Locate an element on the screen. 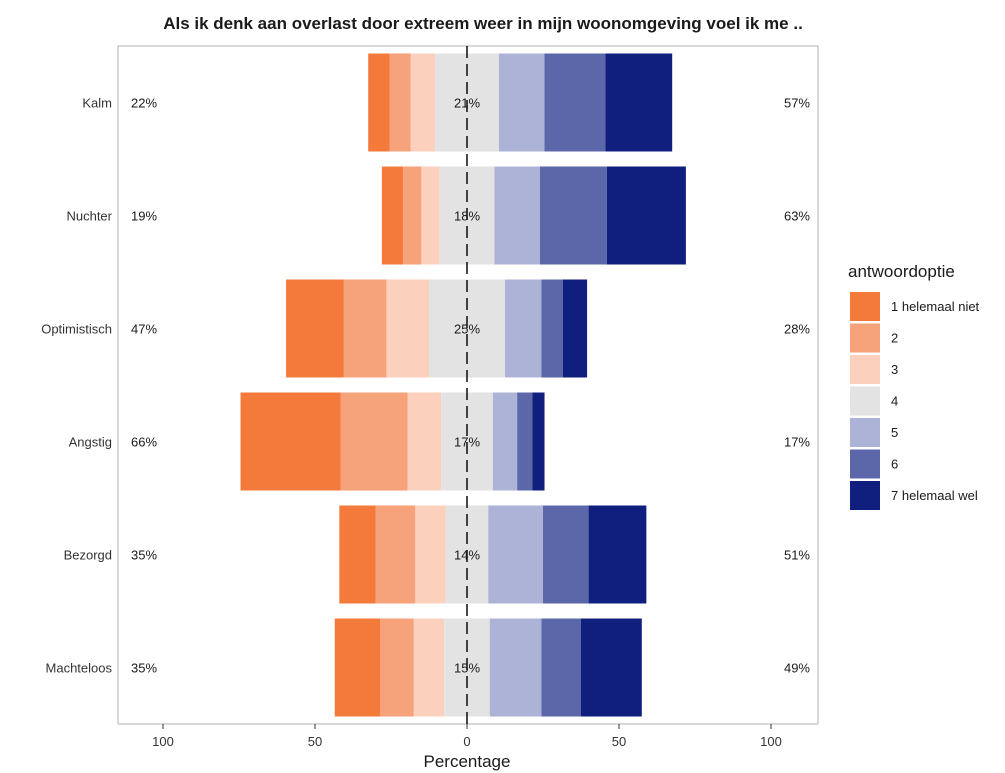 The image size is (1005, 773). x-tick-label: 0 is located at coordinates (466, 741).